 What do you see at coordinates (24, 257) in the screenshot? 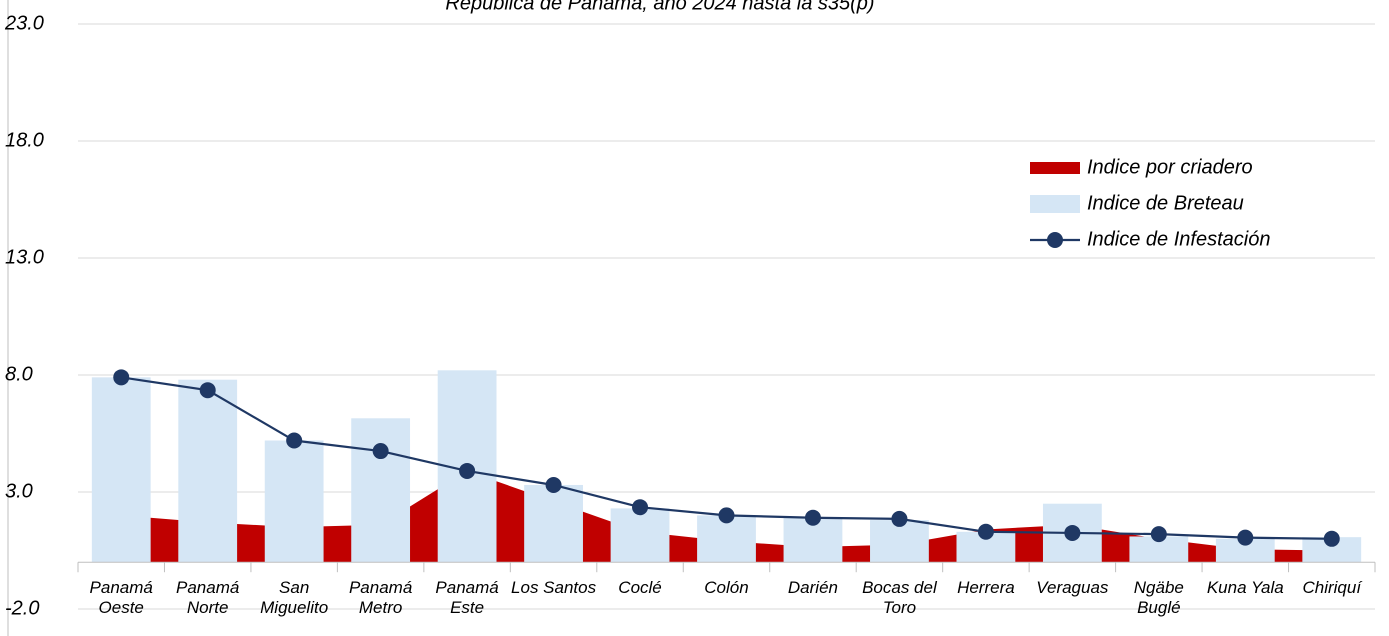
I see `y-tick-label: 13.0` at bounding box center [24, 257].